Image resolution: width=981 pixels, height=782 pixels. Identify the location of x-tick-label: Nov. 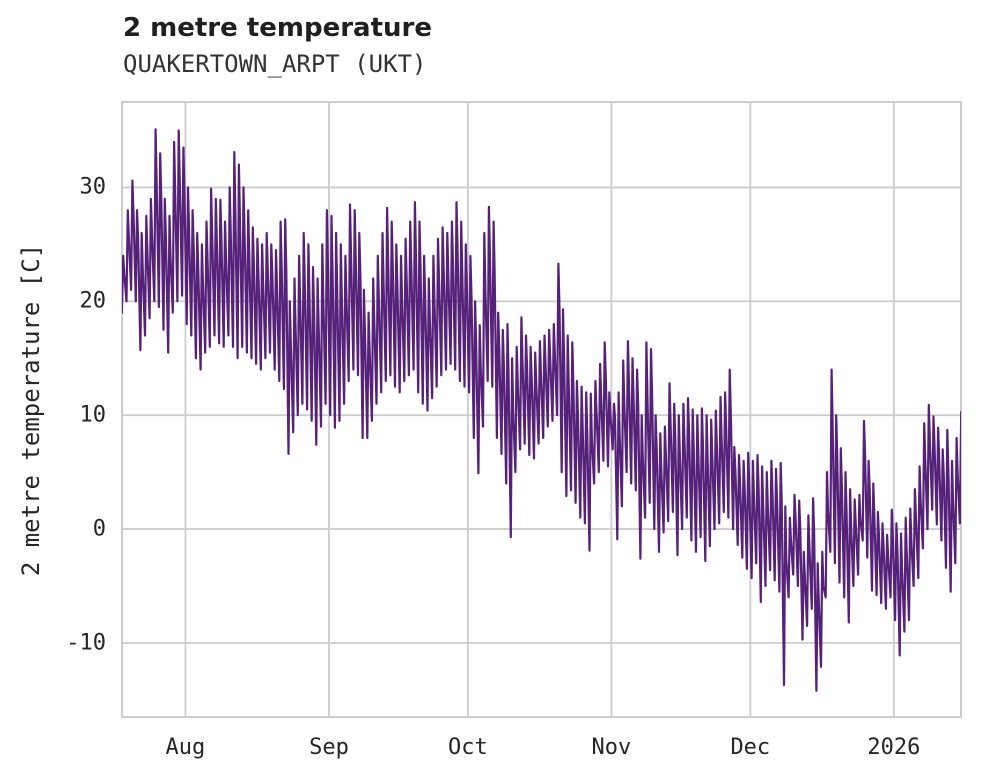
(611, 747).